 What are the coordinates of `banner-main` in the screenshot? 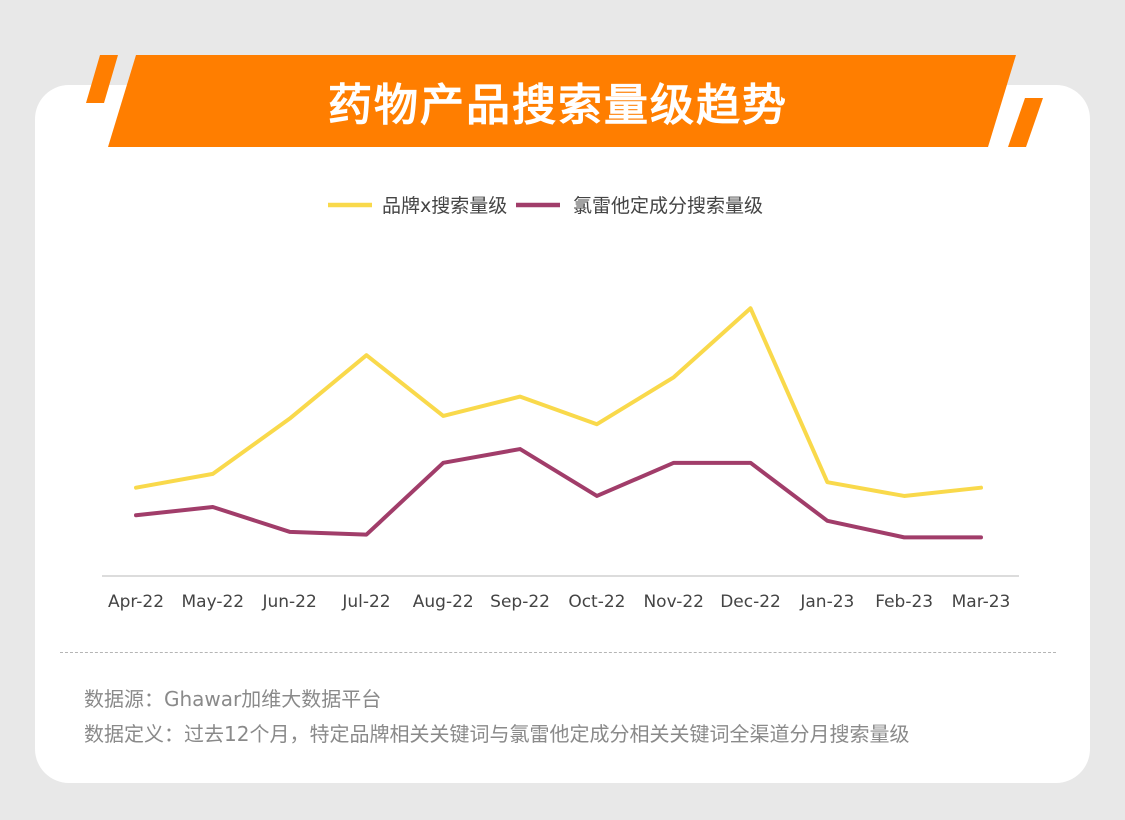 It's located at (562, 101).